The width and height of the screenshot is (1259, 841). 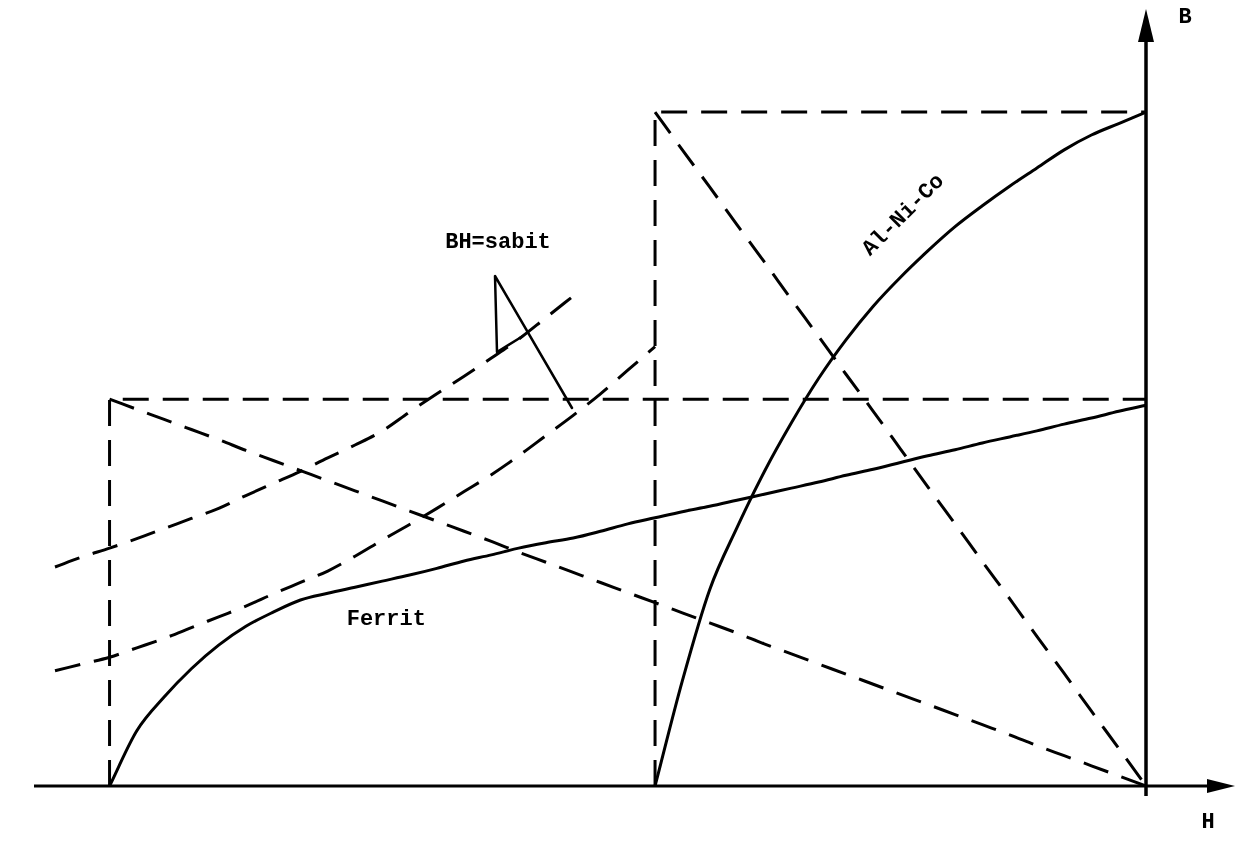 What do you see at coordinates (1208, 822) in the screenshot?
I see `x-axis-title: H` at bounding box center [1208, 822].